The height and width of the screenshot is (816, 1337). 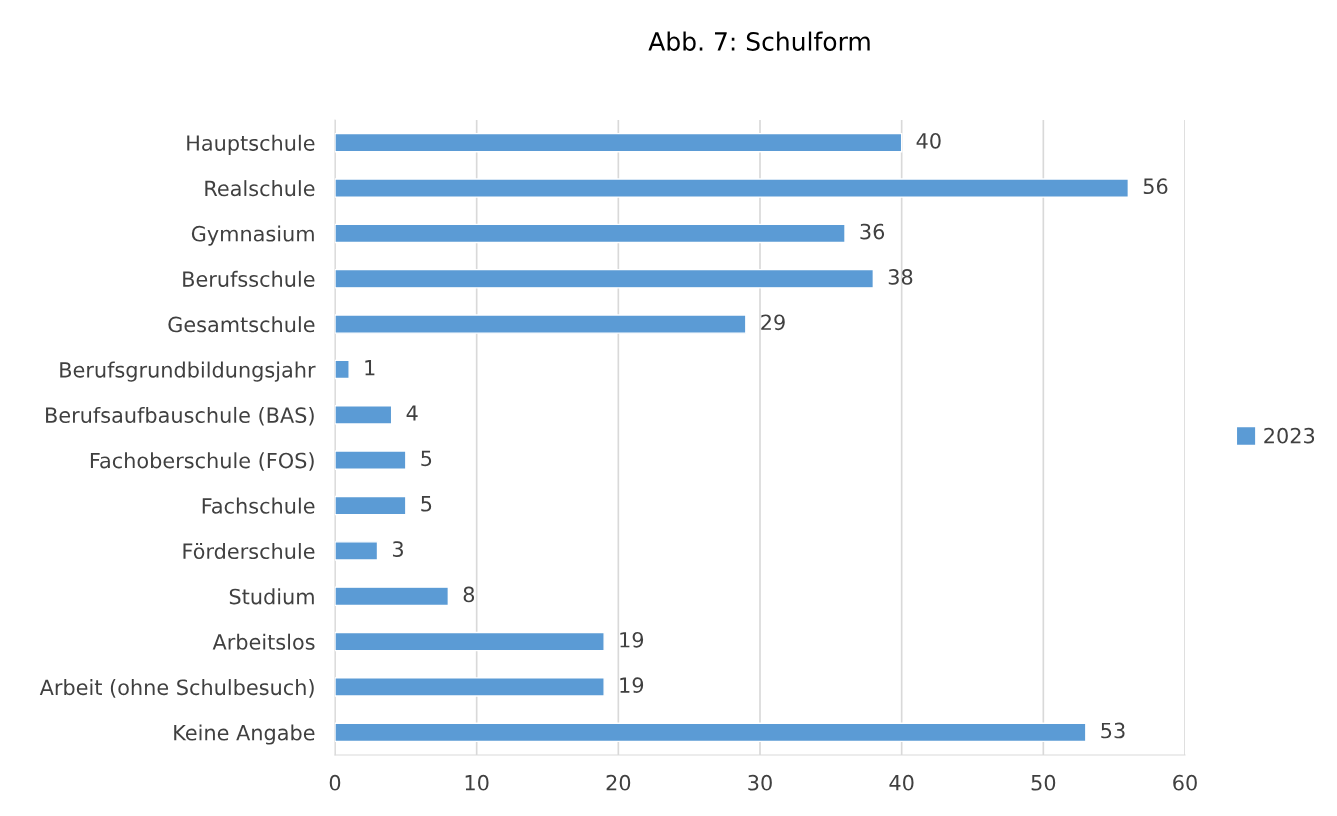 I want to click on data-label: 1, so click(x=370, y=368).